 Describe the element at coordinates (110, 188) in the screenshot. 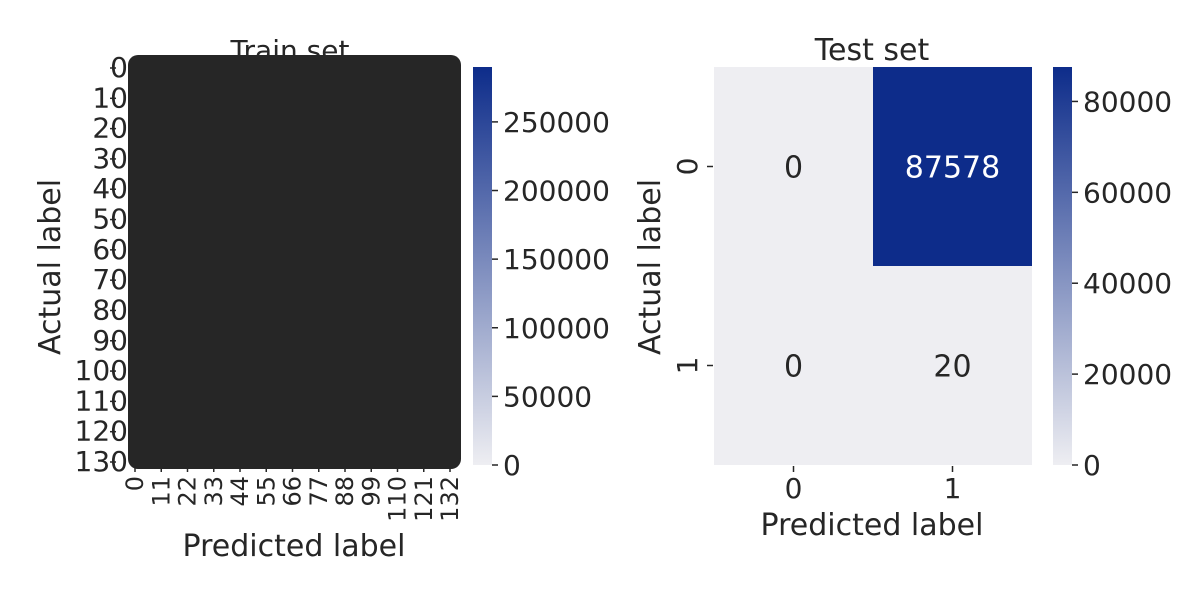

I see `train-y-tick-label: 40` at that location.